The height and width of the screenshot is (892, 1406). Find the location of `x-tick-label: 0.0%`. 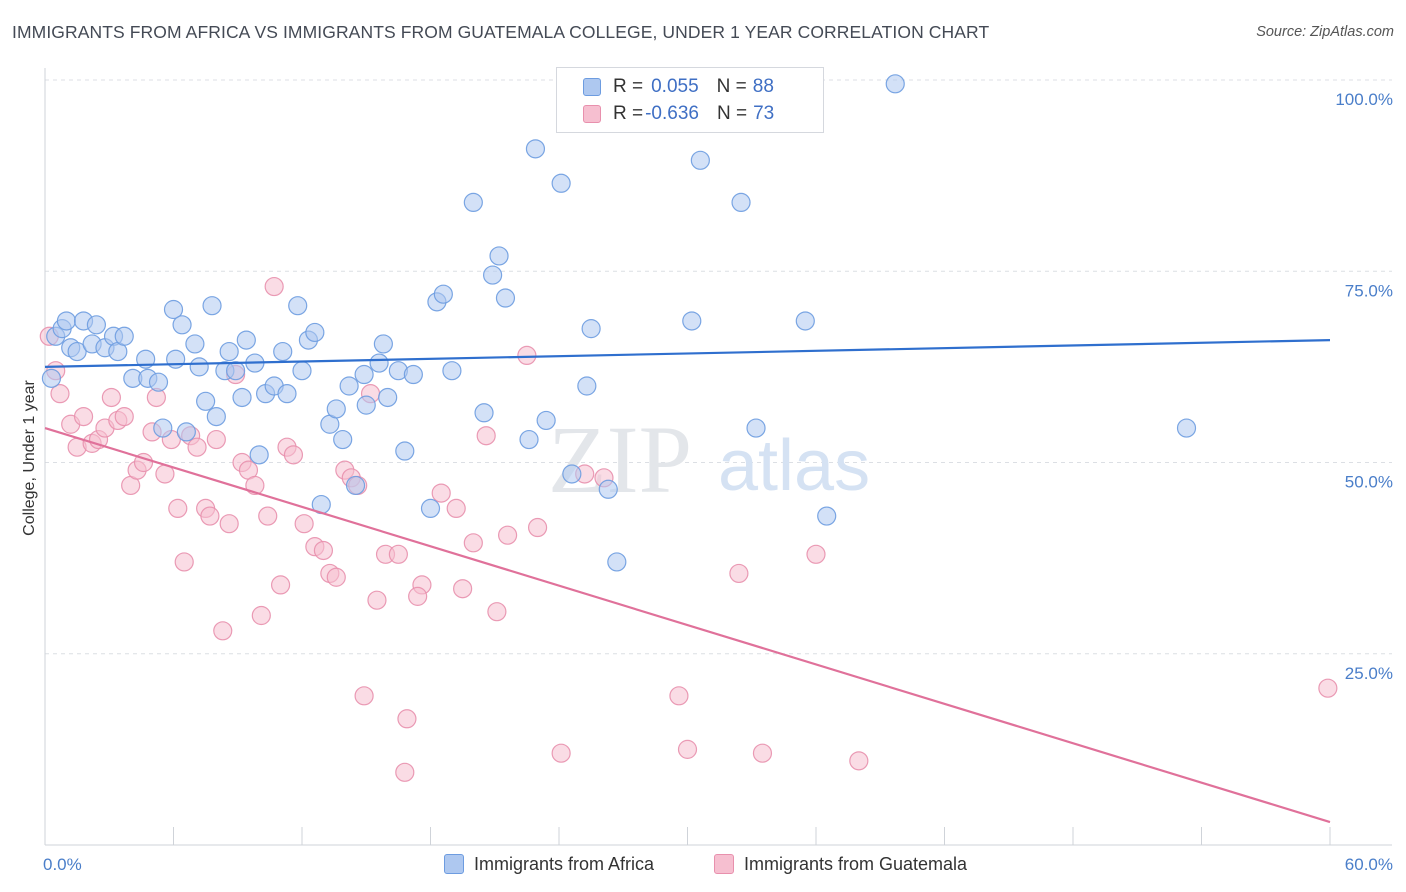

x-tick-label: 0.0% is located at coordinates (62, 864).